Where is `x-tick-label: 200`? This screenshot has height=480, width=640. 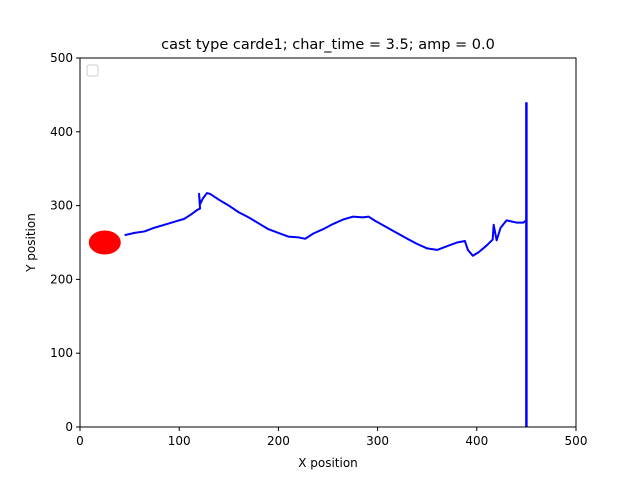
x-tick-label: 200 is located at coordinates (278, 441).